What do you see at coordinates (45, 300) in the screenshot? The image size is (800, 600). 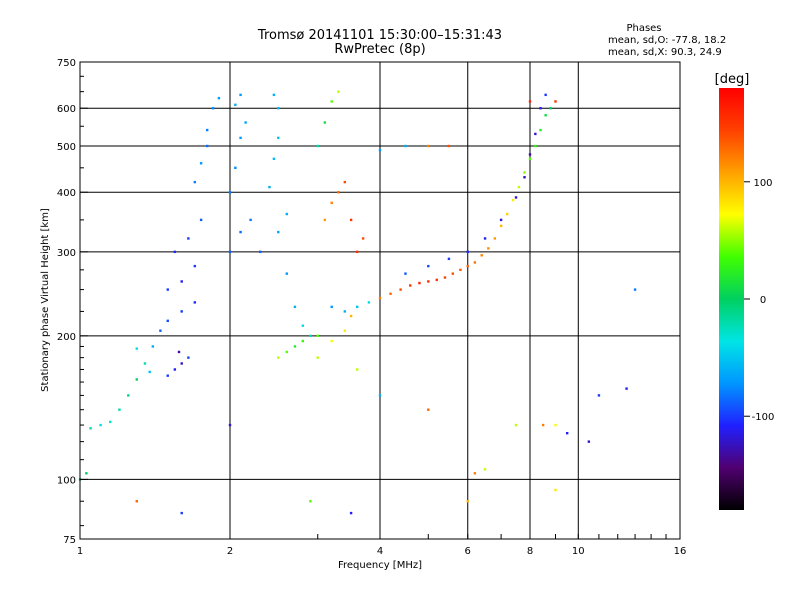 I see `y-axis-label: Stationary phase Virtual Height [km]` at bounding box center [45, 300].